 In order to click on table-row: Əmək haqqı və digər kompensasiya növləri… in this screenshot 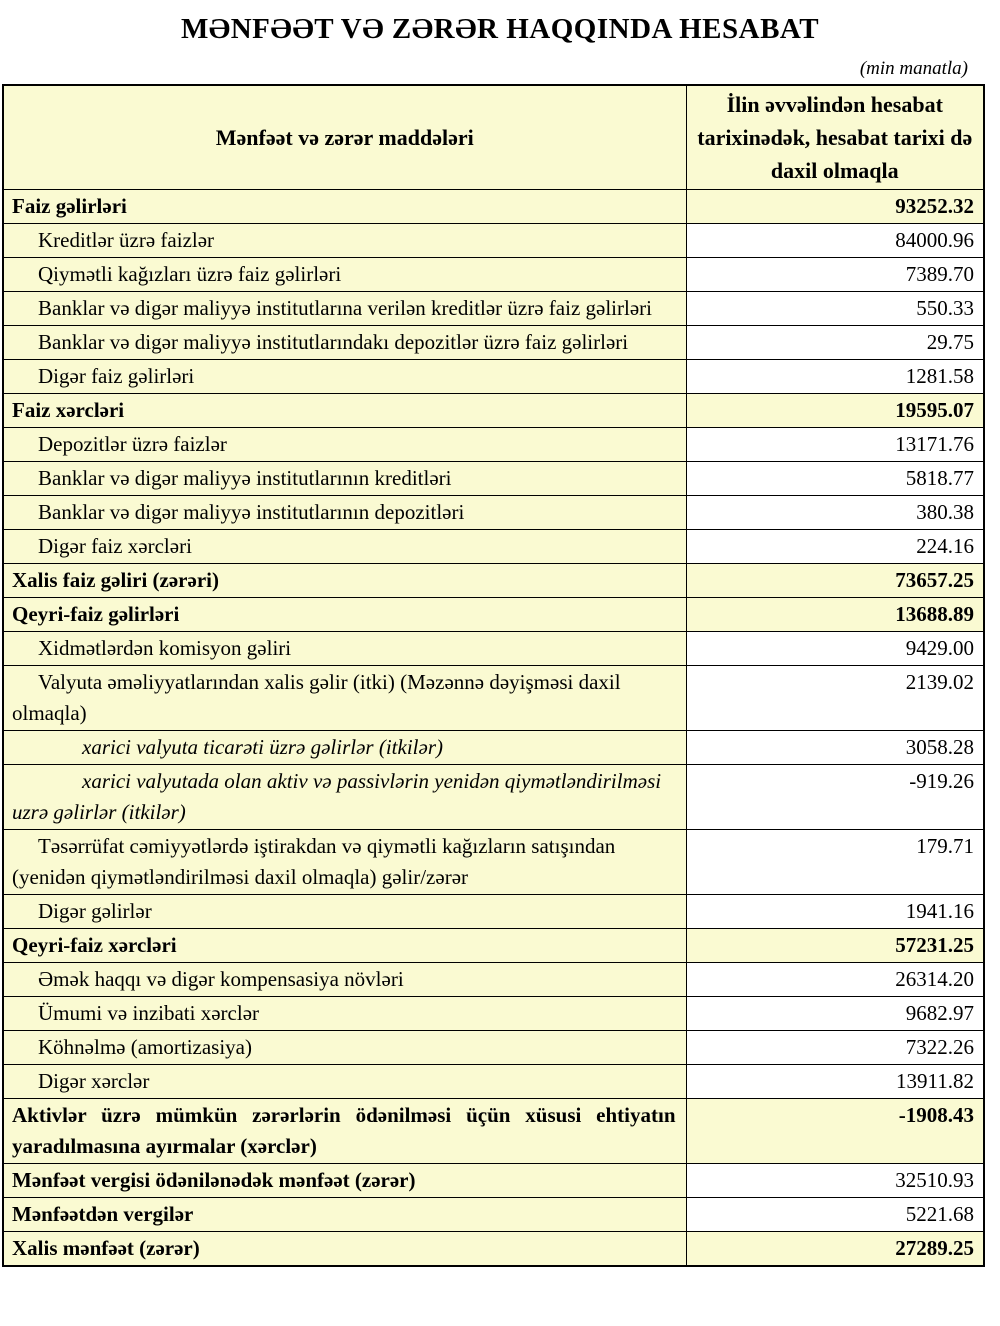, I will do `click(493, 979)`.